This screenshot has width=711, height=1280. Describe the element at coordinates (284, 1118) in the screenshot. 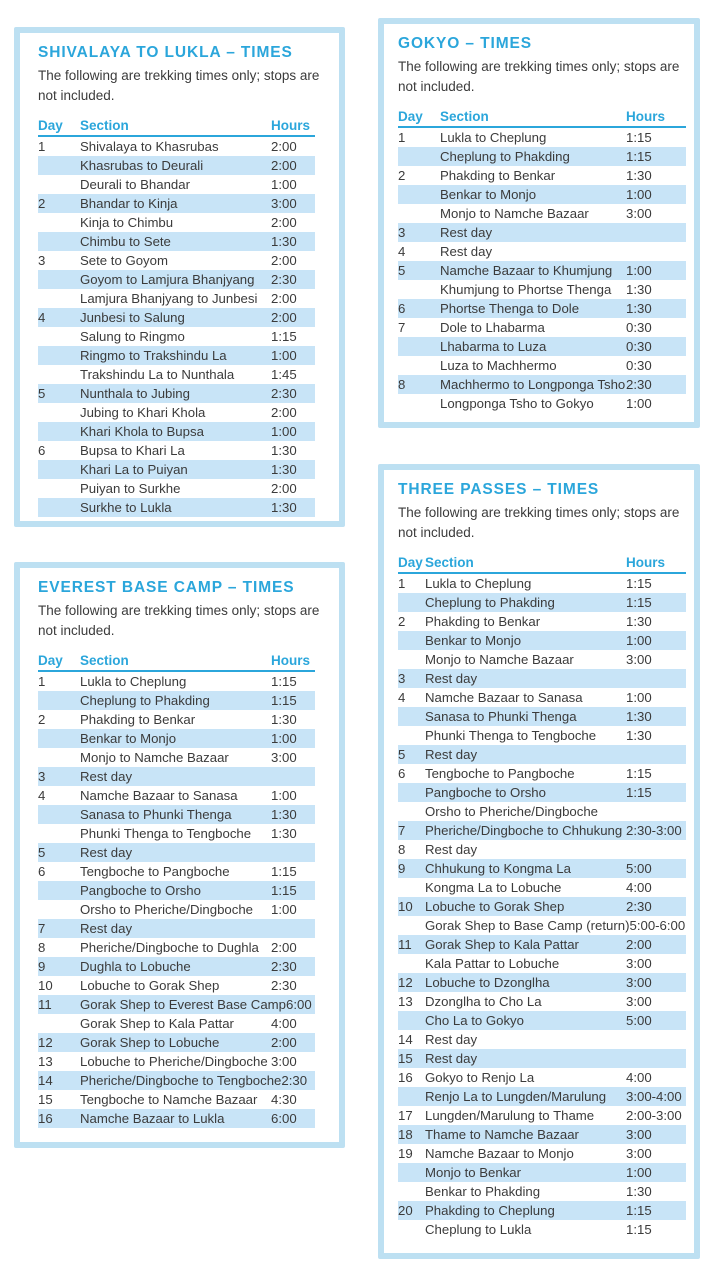

I see `cell-hours: 6:00` at that location.